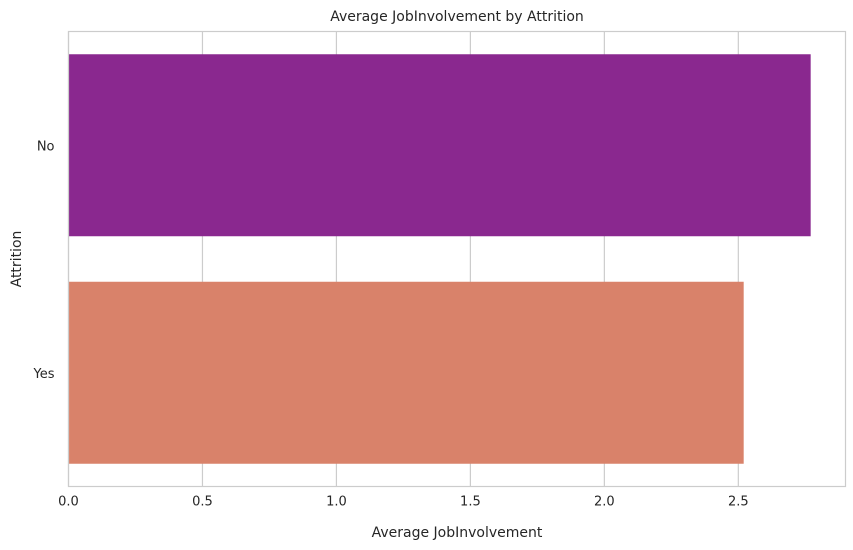 This screenshot has width=853, height=550. What do you see at coordinates (44, 260) in the screenshot?
I see `y-tick-labels: No Yes` at bounding box center [44, 260].